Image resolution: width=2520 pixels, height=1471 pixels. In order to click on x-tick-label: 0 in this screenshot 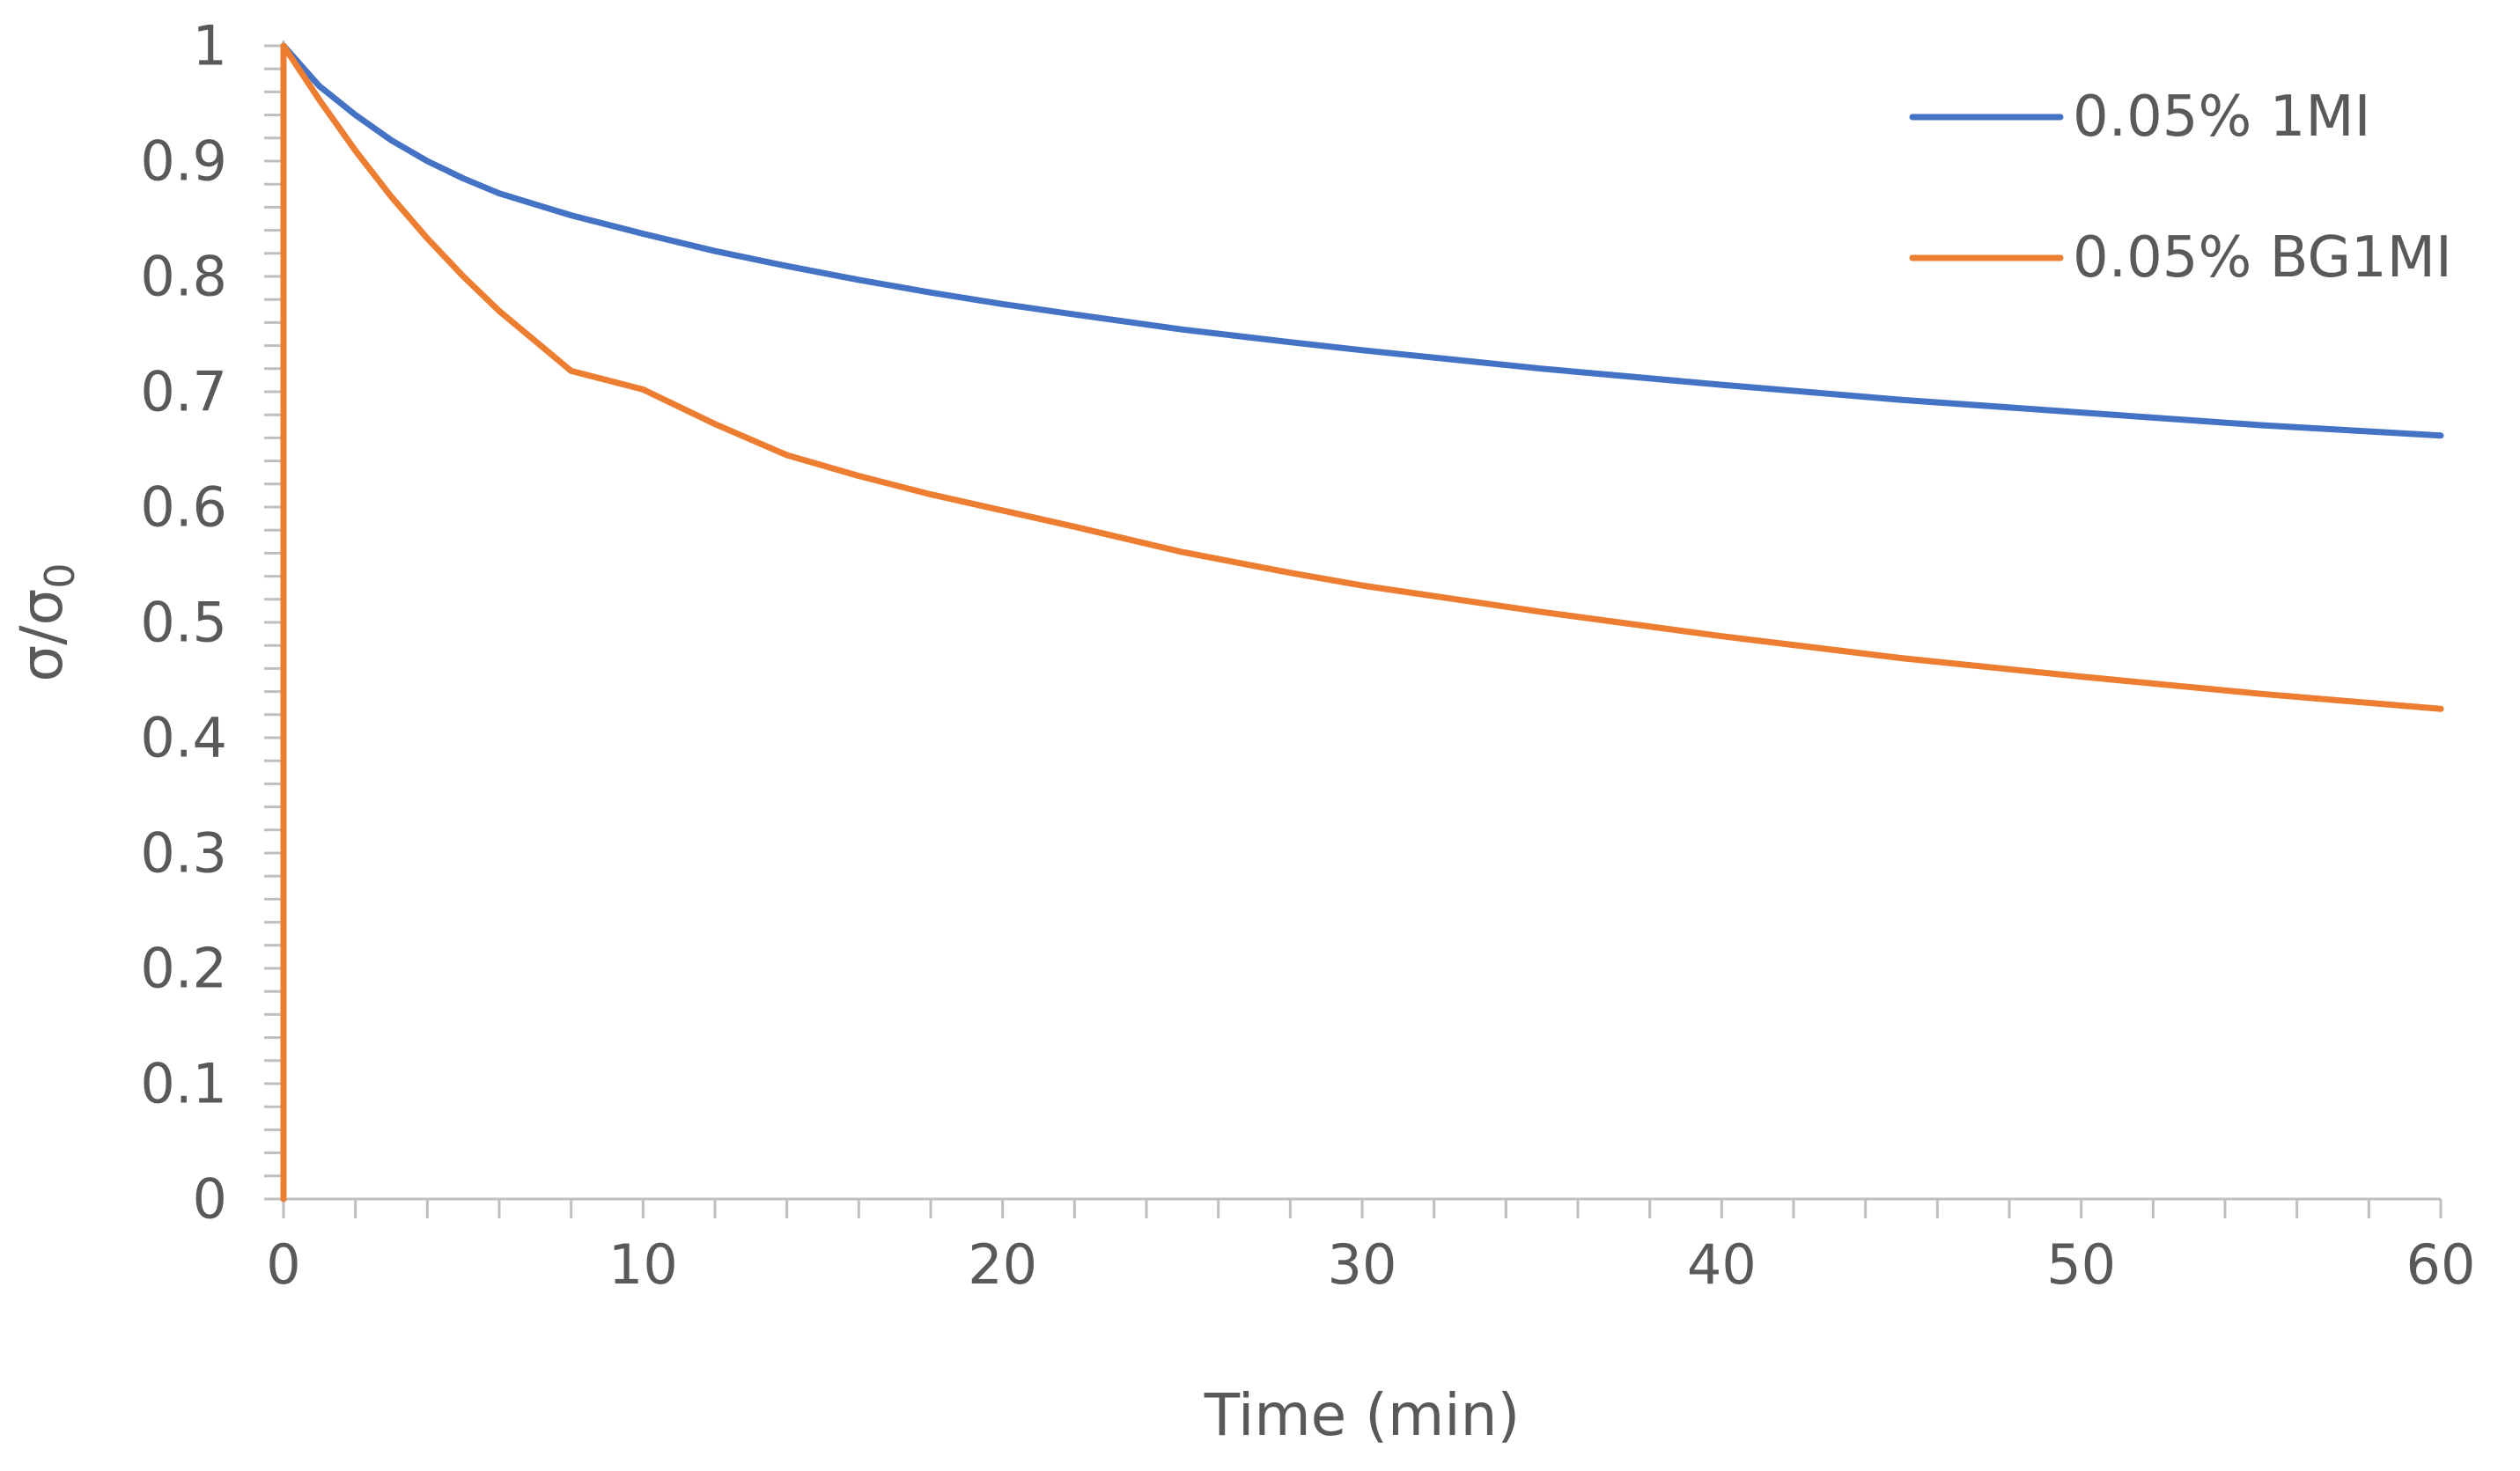, I will do `click(283, 1264)`.